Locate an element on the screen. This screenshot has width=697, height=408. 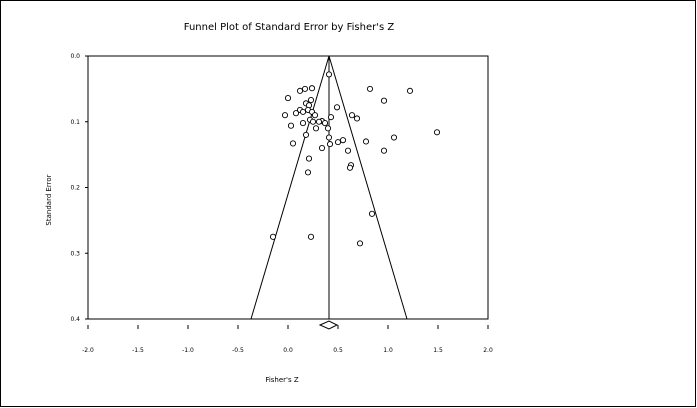
x-tick-label: -2.0 is located at coordinates (88, 350).